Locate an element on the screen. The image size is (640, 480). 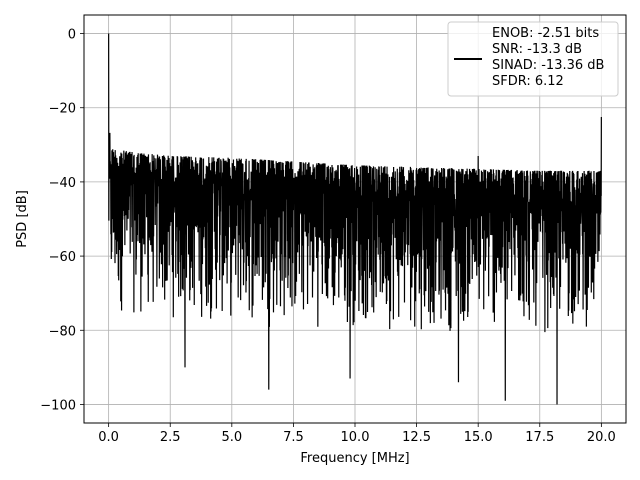
legend-entry-enob: ENOB: -2.51 bits is located at coordinates (545, 33).